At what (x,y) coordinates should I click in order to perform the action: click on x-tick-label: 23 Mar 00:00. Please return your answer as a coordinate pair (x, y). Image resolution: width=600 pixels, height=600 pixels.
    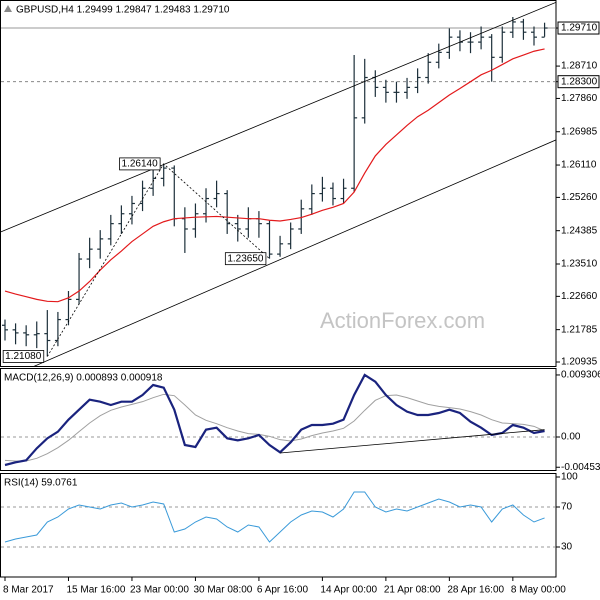
    Looking at the image, I should click on (159, 590).